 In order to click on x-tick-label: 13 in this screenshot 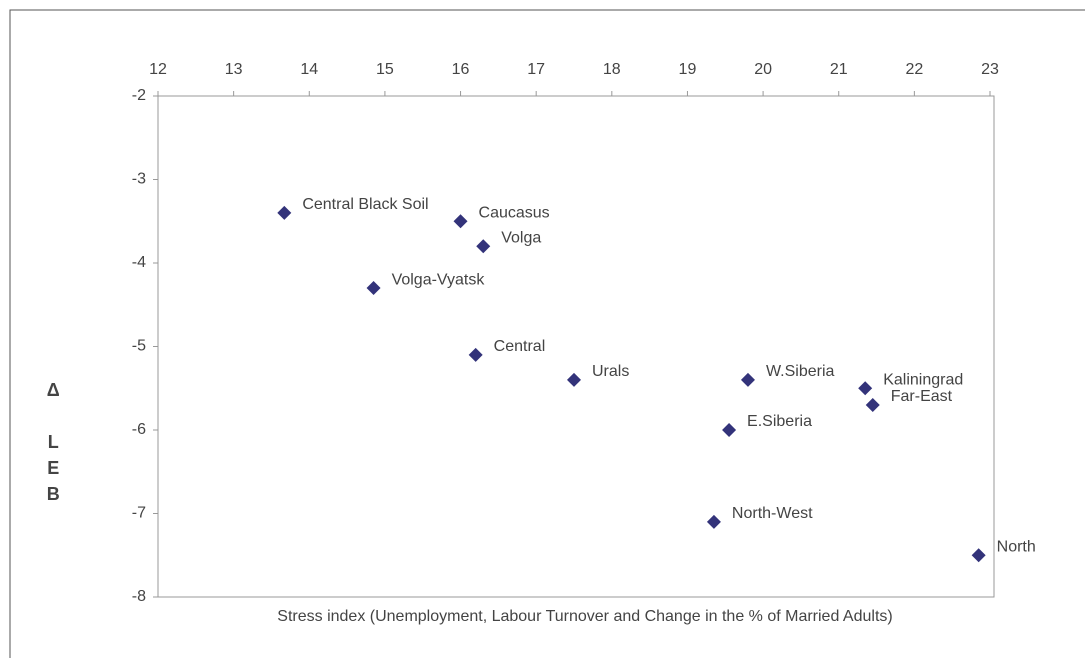, I will do `click(234, 69)`.